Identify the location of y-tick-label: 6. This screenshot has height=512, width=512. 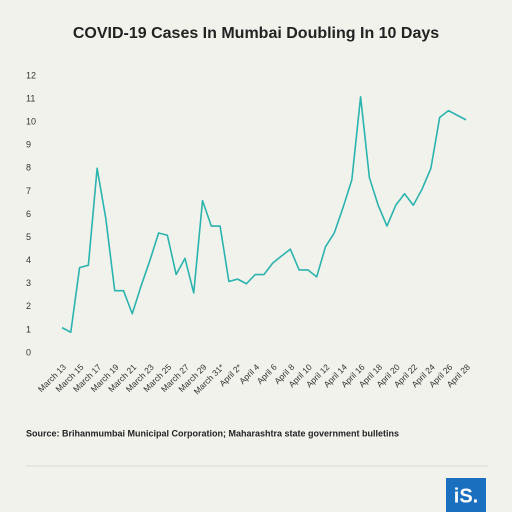
(28, 214).